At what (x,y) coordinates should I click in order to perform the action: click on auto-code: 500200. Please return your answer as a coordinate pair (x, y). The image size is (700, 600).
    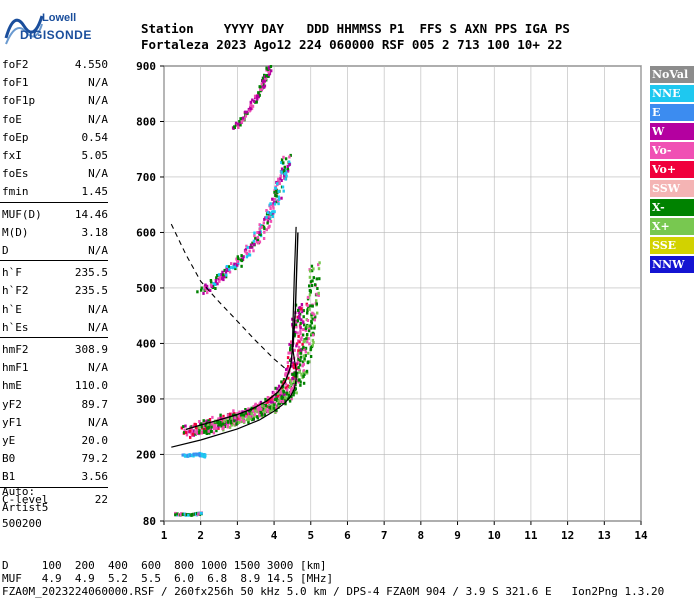
    Looking at the image, I should click on (22, 523).